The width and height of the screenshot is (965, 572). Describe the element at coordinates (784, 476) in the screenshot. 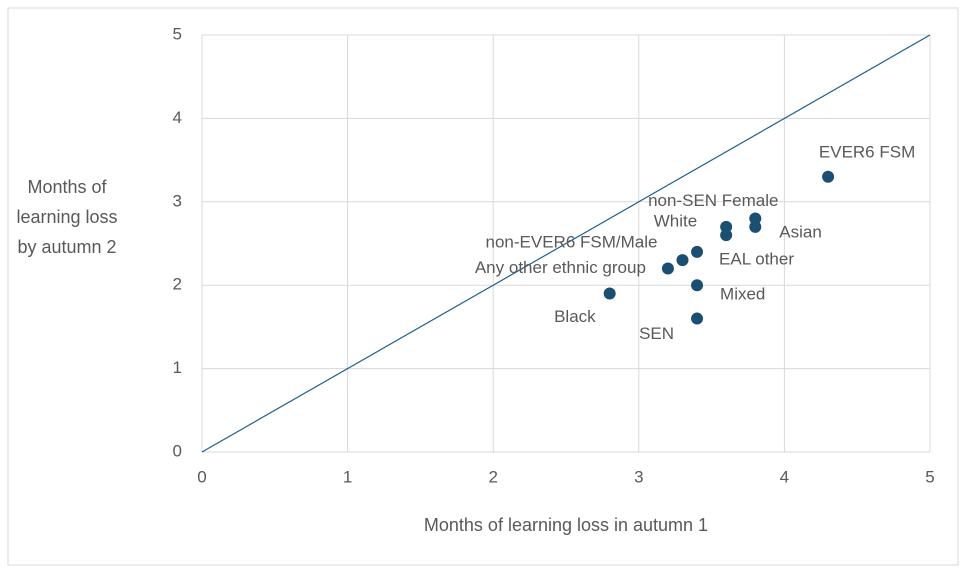

I see `x-tick-label: 4` at that location.